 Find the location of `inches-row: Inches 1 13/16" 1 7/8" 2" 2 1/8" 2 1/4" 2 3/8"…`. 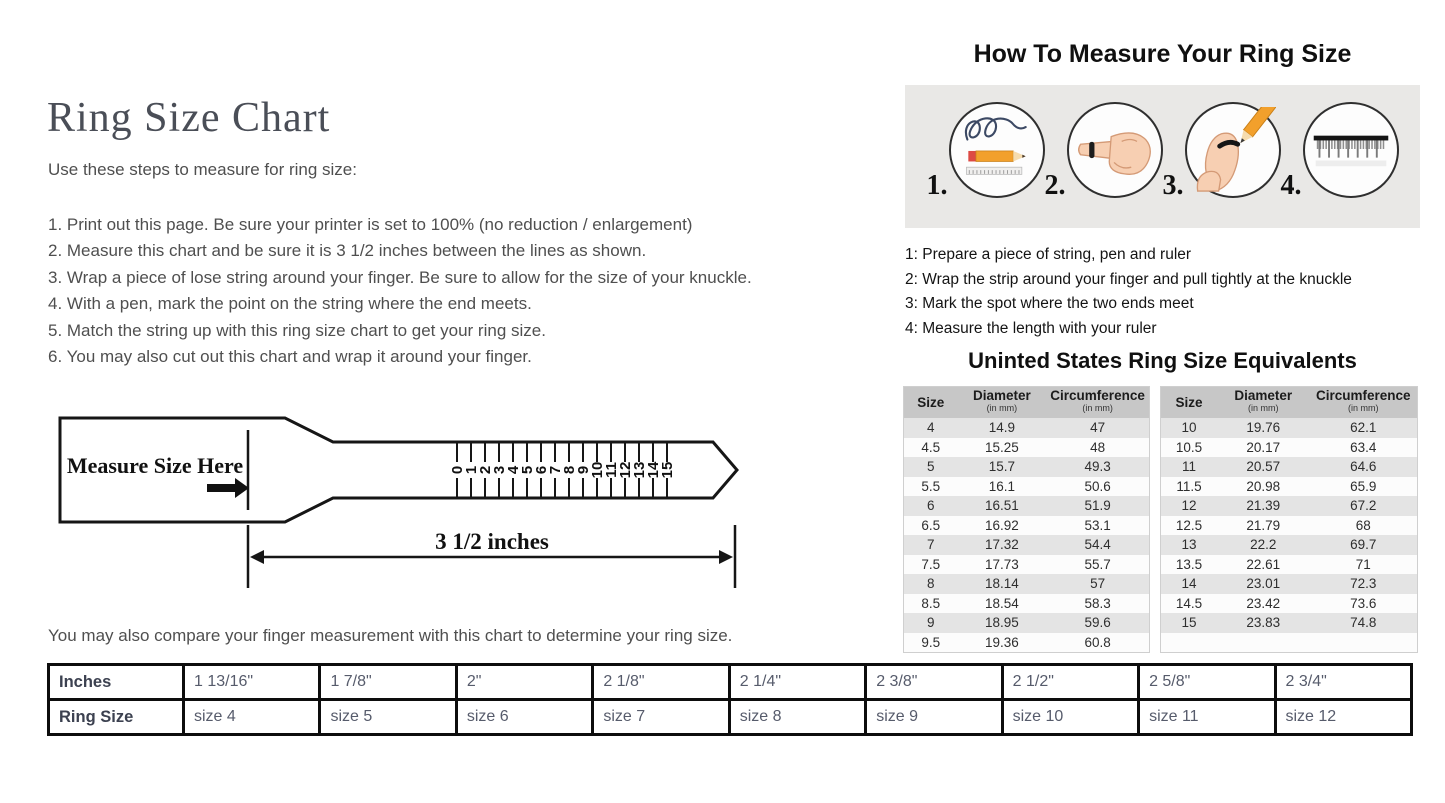

inches-row: Inches 1 13/16" 1 7/8" 2" 2 1/8" 2 1/4" 2 3/8"… is located at coordinates (730, 682).